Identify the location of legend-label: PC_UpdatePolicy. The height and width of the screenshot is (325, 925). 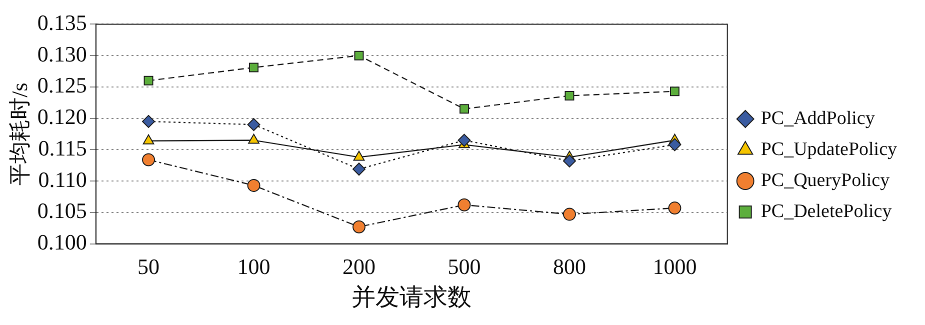
(829, 149).